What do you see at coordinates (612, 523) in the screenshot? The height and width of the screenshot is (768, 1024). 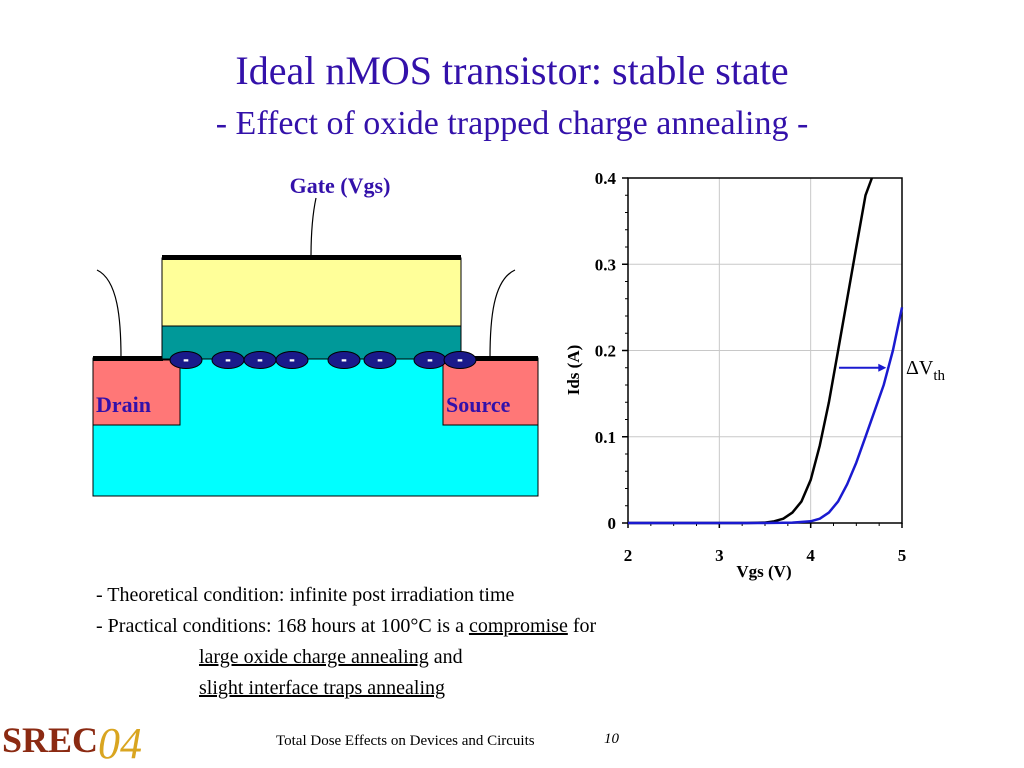 I see `y-tick-label: 0` at bounding box center [612, 523].